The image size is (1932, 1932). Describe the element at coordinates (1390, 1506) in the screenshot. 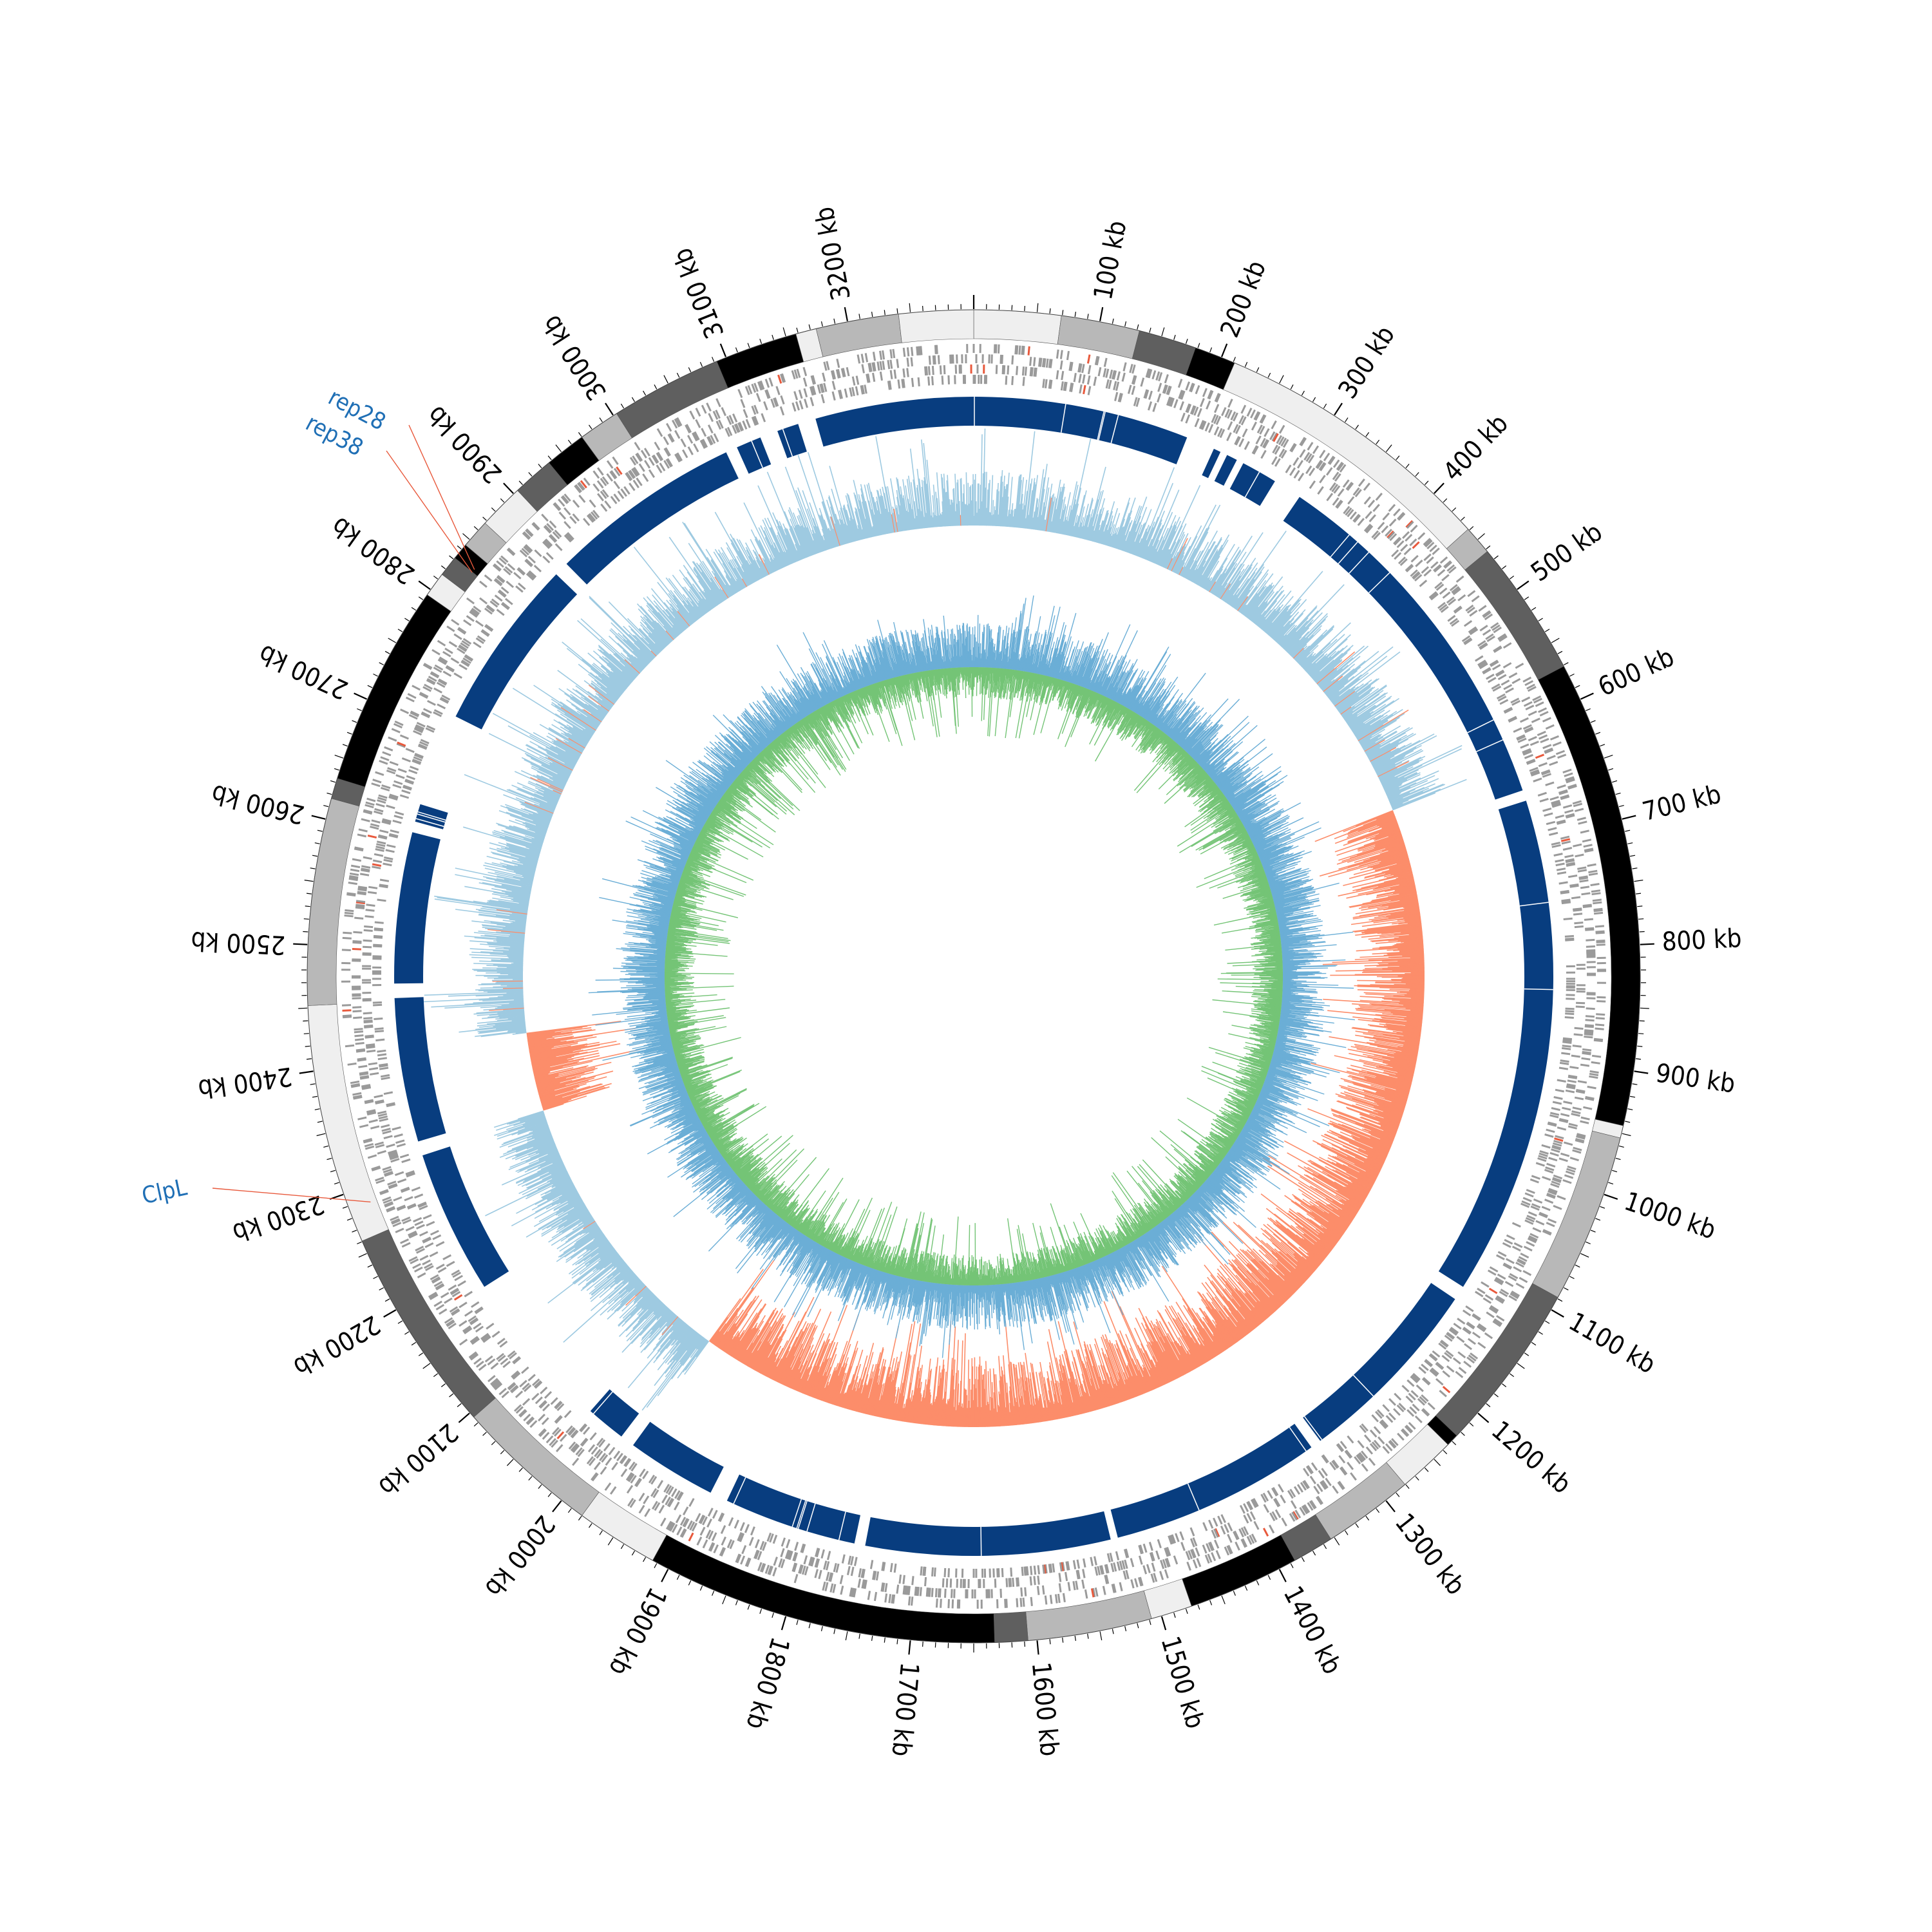

I see `major-tick` at that location.